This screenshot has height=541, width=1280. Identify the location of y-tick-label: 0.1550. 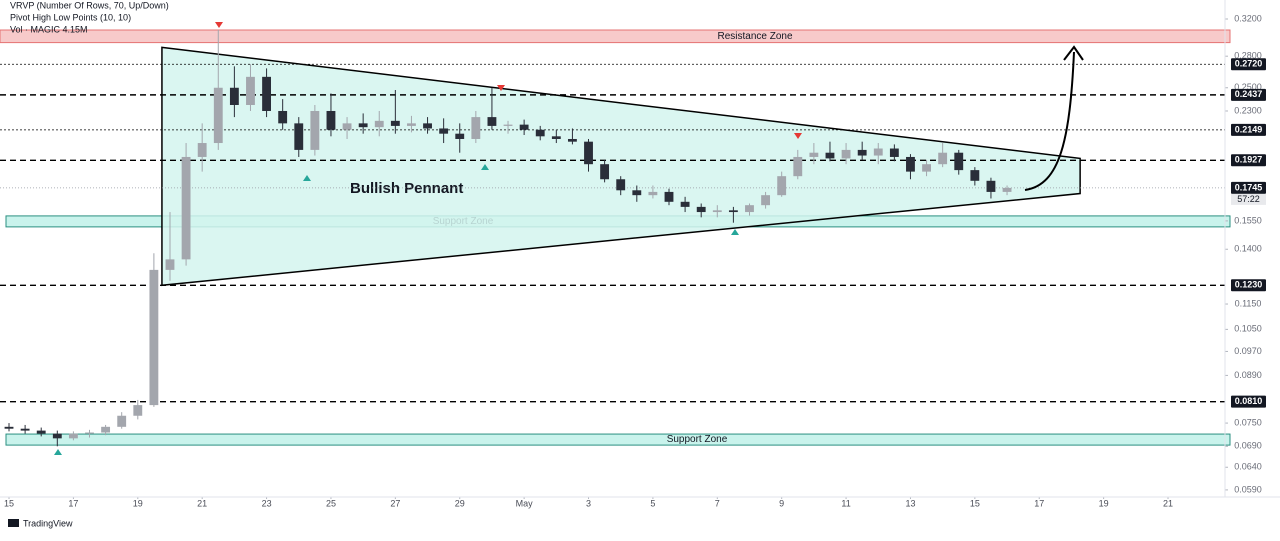
(1248, 220).